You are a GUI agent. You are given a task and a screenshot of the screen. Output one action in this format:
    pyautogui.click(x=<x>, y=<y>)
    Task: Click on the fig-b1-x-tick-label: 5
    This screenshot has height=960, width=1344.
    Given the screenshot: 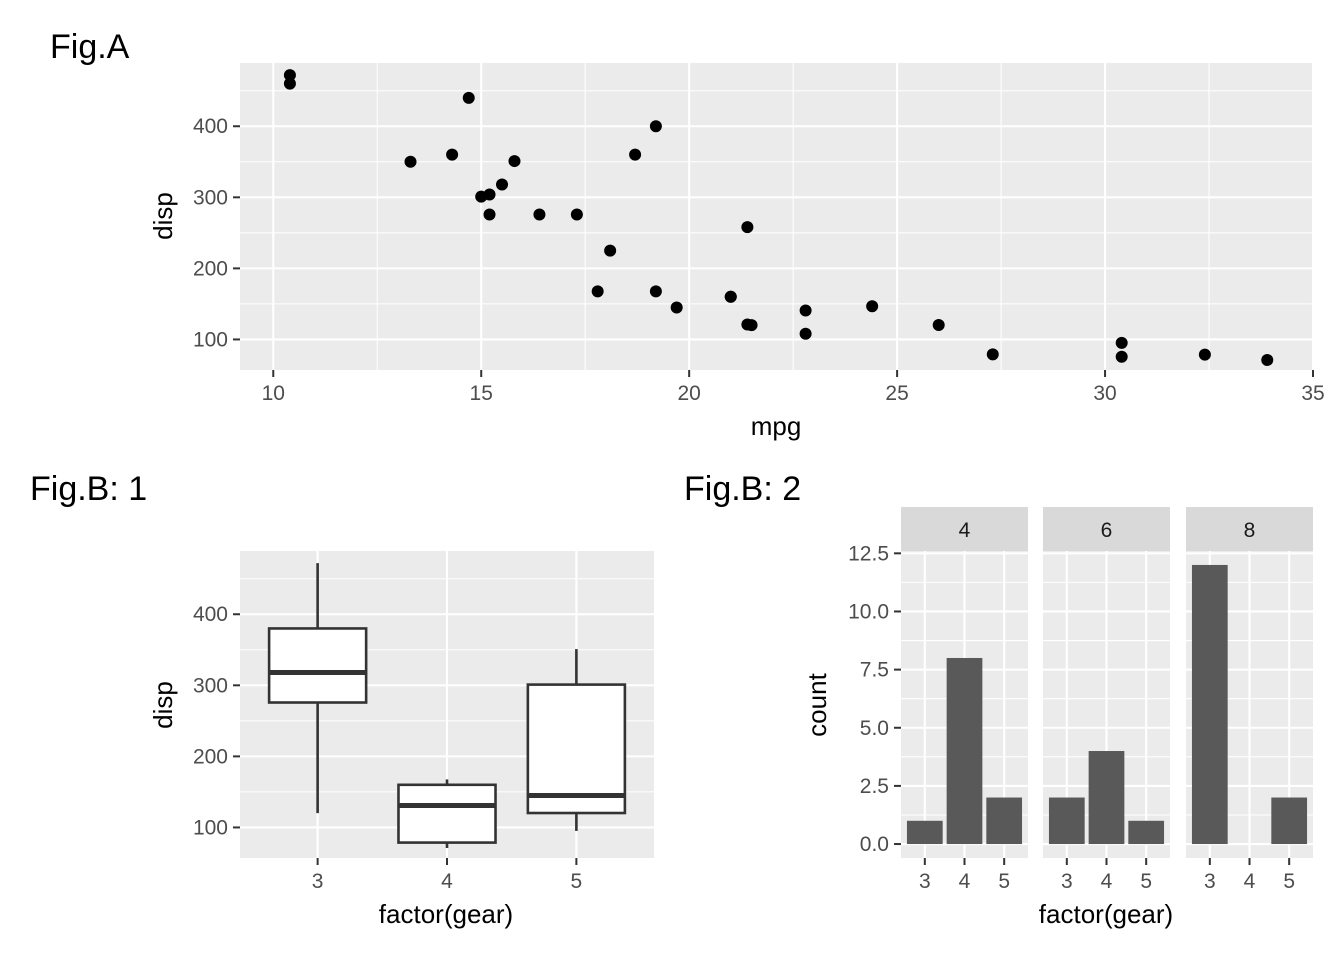 What is the action you would take?
    pyautogui.click(x=577, y=881)
    